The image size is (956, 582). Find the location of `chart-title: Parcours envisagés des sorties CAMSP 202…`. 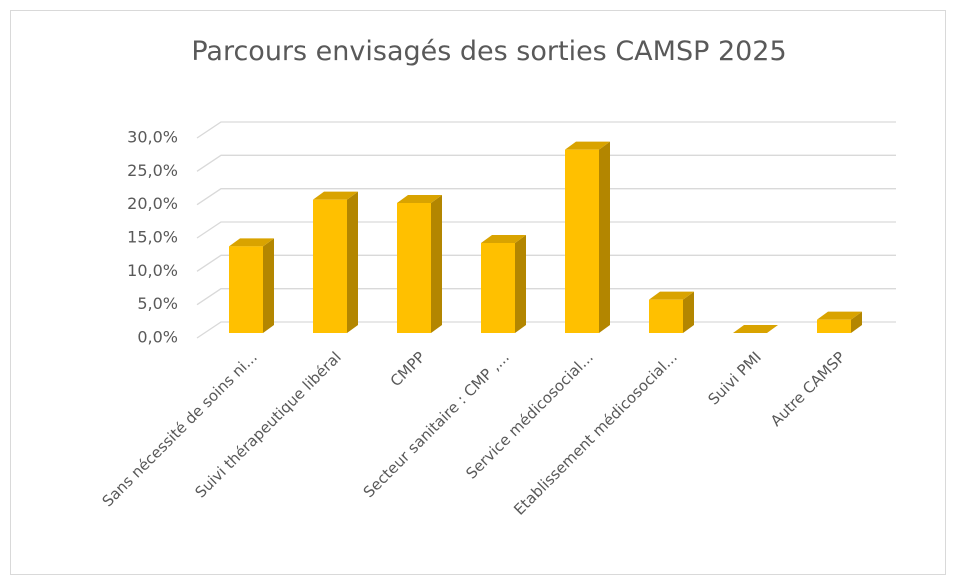

chart-title: Parcours envisagés des sorties CAMSP 202… is located at coordinates (488, 51).